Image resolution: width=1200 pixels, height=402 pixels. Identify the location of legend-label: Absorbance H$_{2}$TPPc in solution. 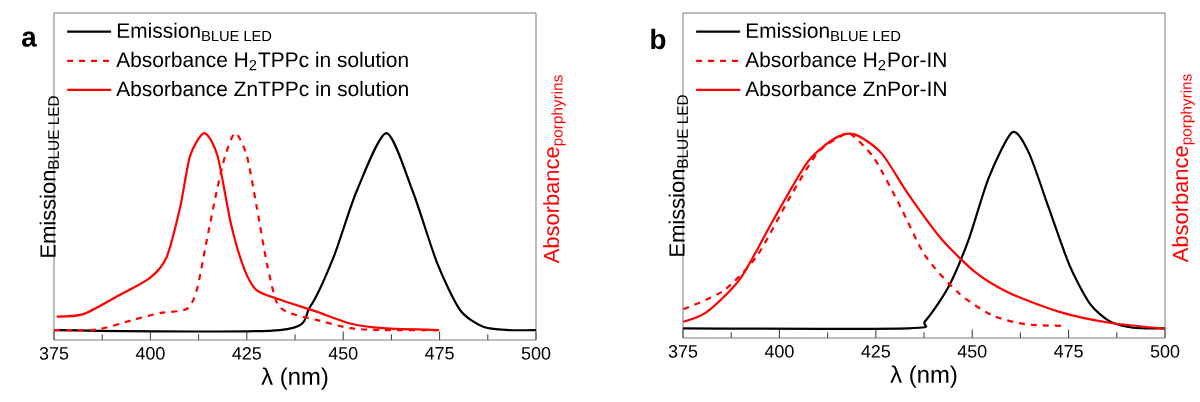
(262, 61).